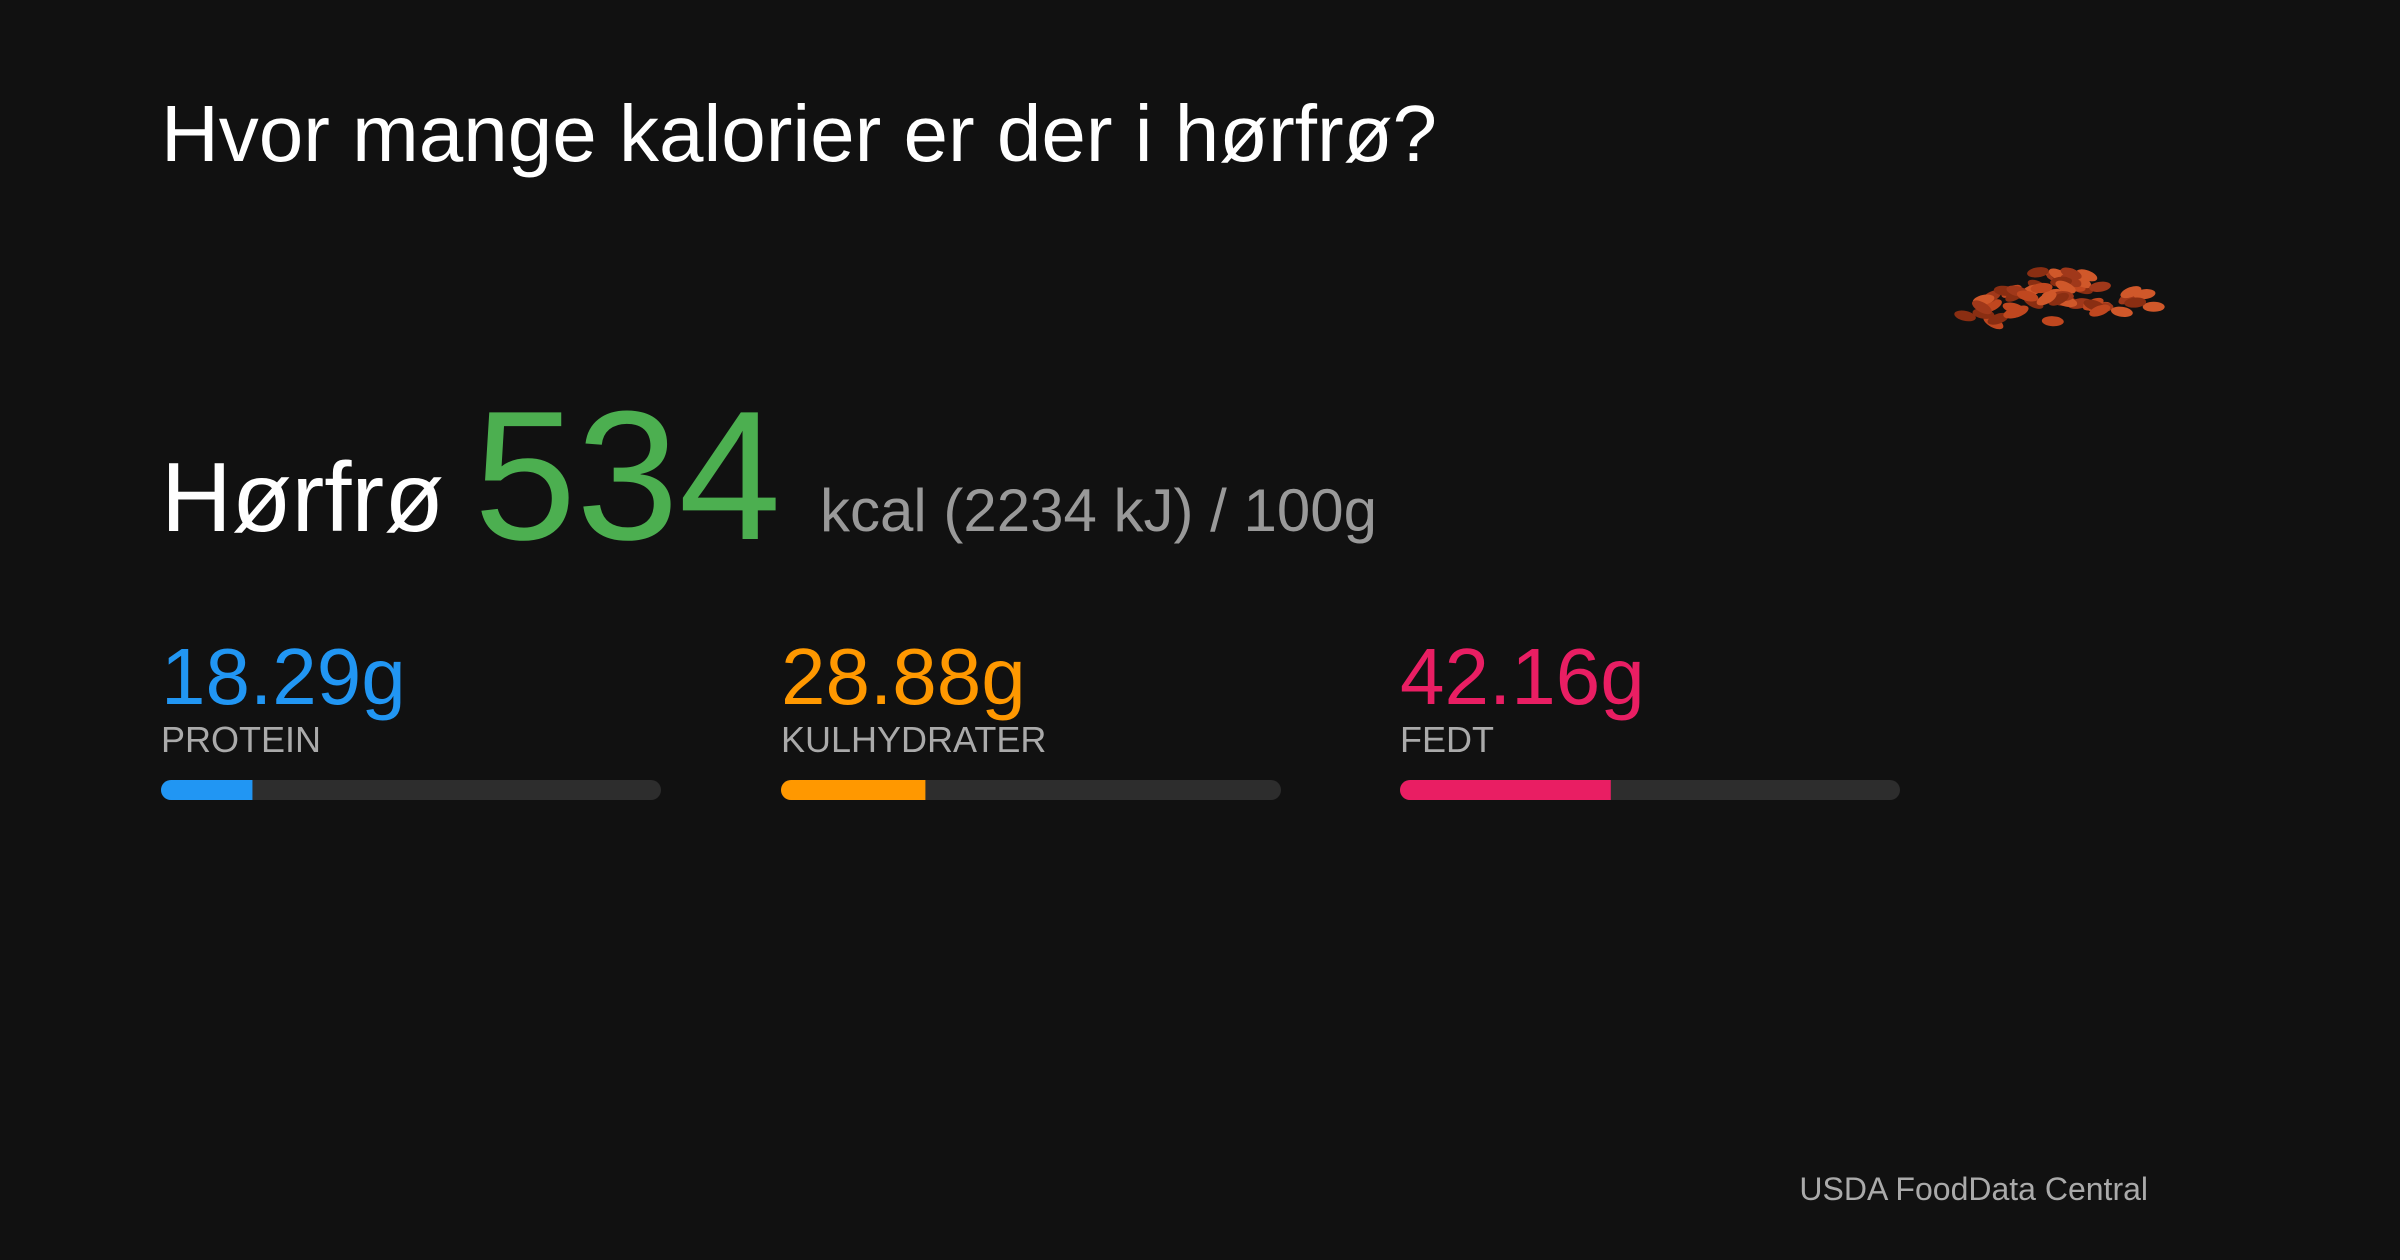 This screenshot has width=2400, height=1260. I want to click on title: Hvor mange kalorier er der i hørfrø?, so click(799, 133).